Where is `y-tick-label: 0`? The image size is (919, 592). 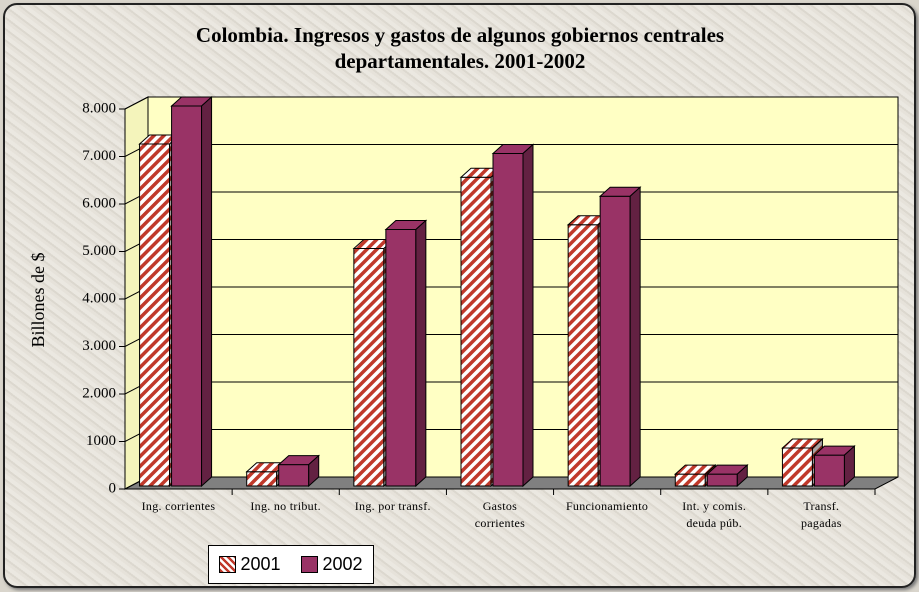 y-tick-label: 0 is located at coordinates (113, 488).